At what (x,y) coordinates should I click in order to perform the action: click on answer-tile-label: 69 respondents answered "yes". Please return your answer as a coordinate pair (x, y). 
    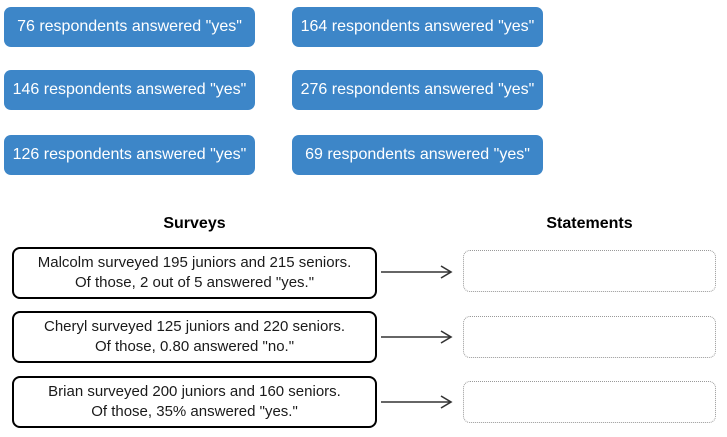
    Looking at the image, I should click on (417, 154).